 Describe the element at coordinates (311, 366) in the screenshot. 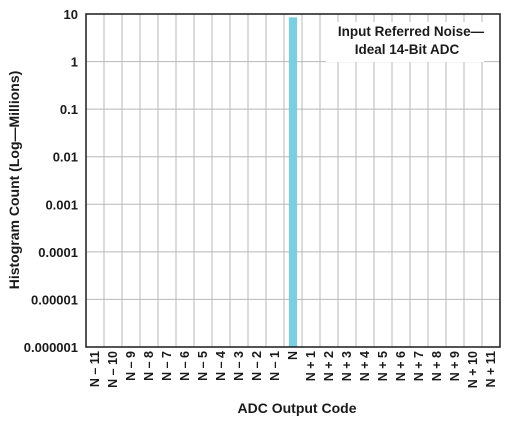

I see `x-tick-label: N + 1` at that location.